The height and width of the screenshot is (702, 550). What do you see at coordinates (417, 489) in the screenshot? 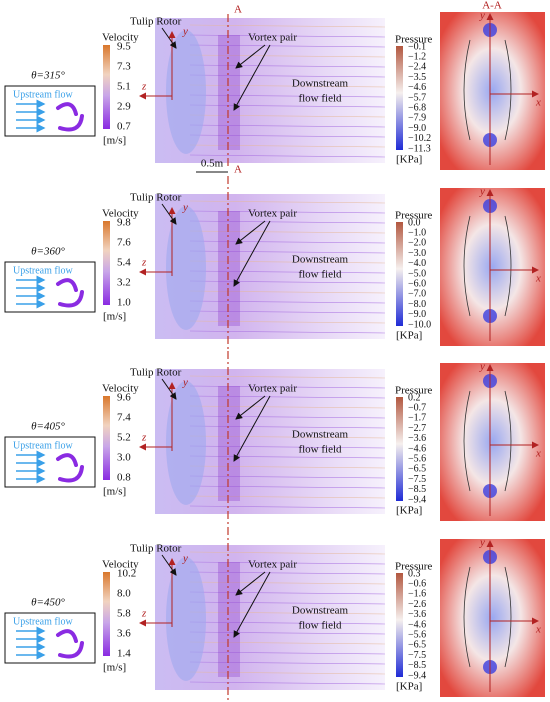
I see `pressure-tick: −8.5` at bounding box center [417, 489].